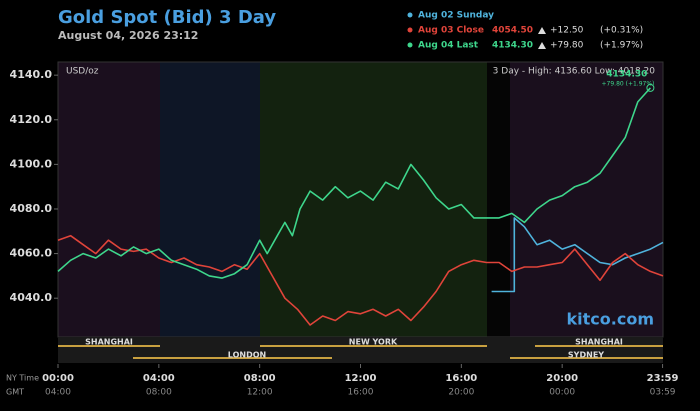 This screenshot has height=411, width=700. I want to click on chart-title: Gold Spot (Bid) 3 Day, so click(167, 17).